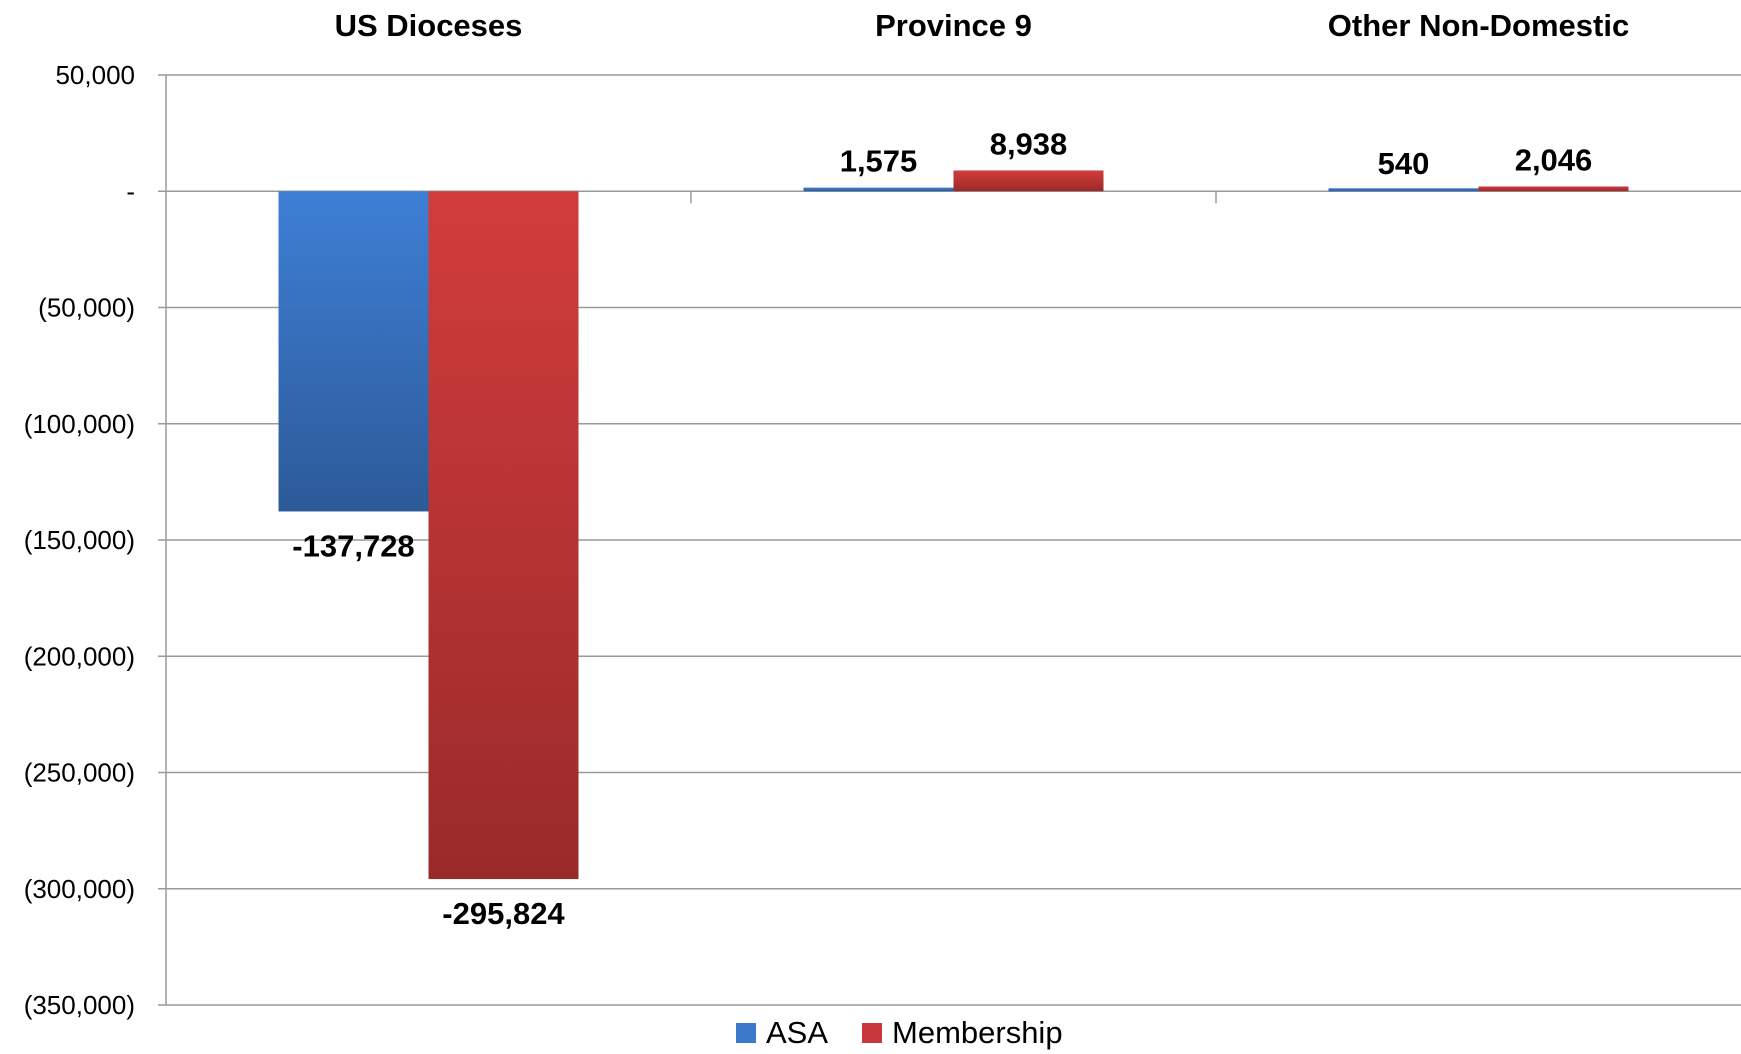  I want to click on y-tick-label: (150,000), so click(79, 540).